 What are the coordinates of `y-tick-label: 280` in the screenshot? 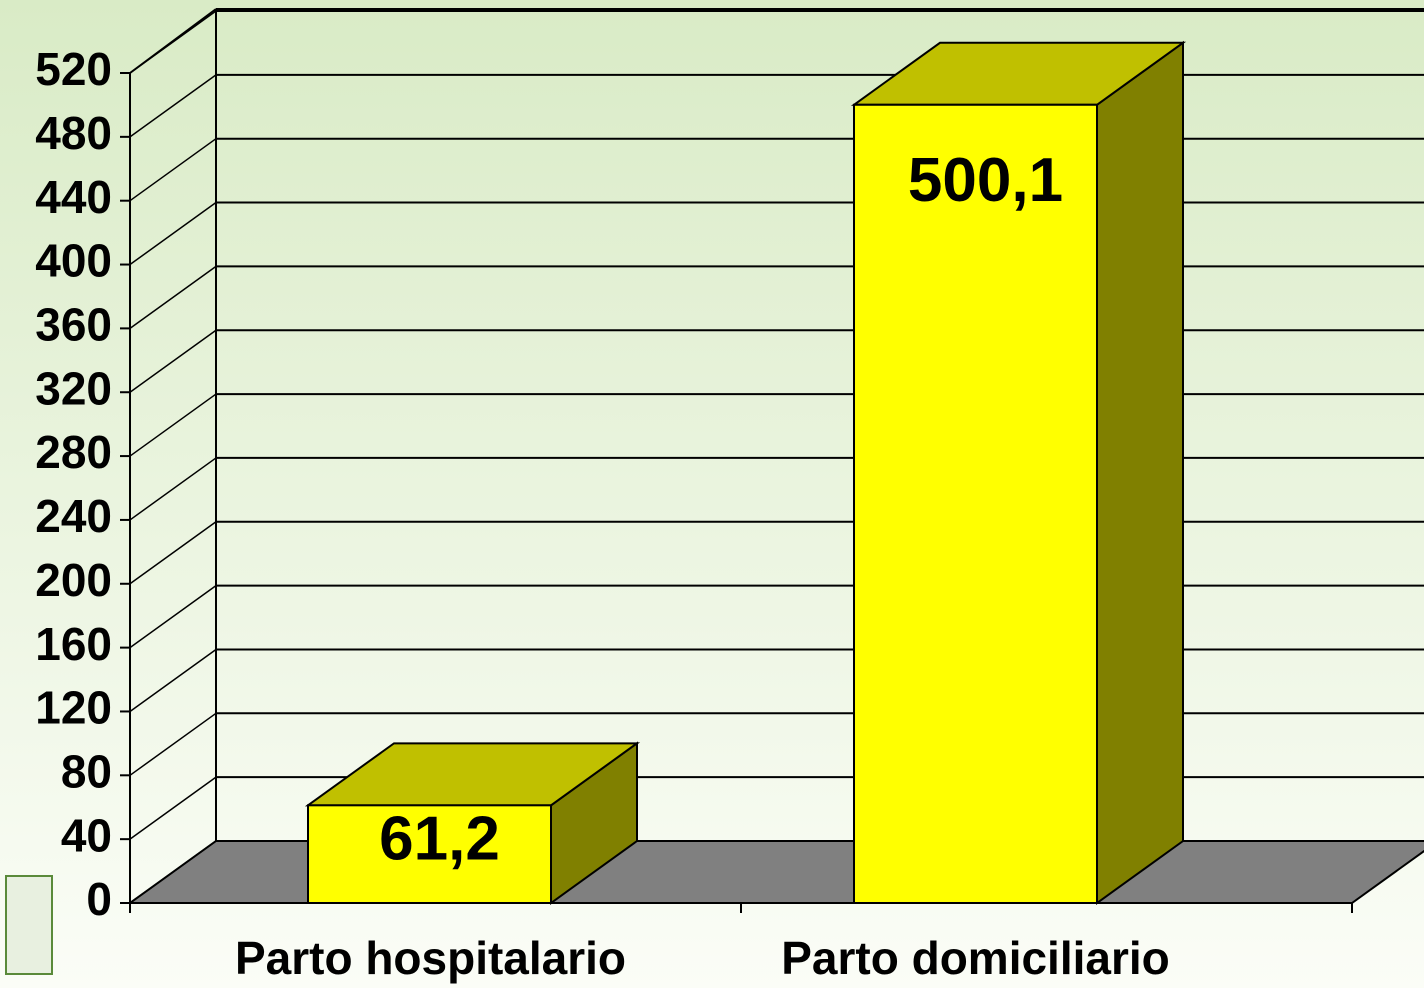 It's located at (73, 452).